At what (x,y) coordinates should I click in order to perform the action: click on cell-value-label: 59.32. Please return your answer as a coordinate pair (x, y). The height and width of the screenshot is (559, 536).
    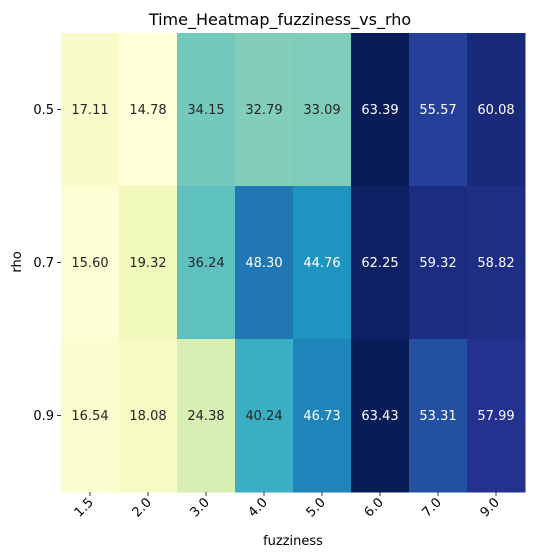
    Looking at the image, I should click on (437, 263).